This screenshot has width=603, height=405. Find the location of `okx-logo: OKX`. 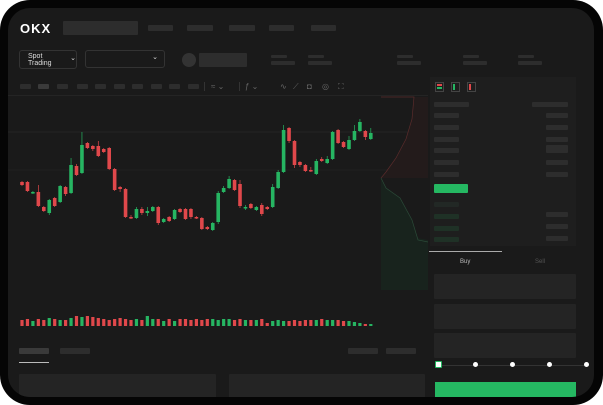

okx-logo: OKX is located at coordinates (36, 28).